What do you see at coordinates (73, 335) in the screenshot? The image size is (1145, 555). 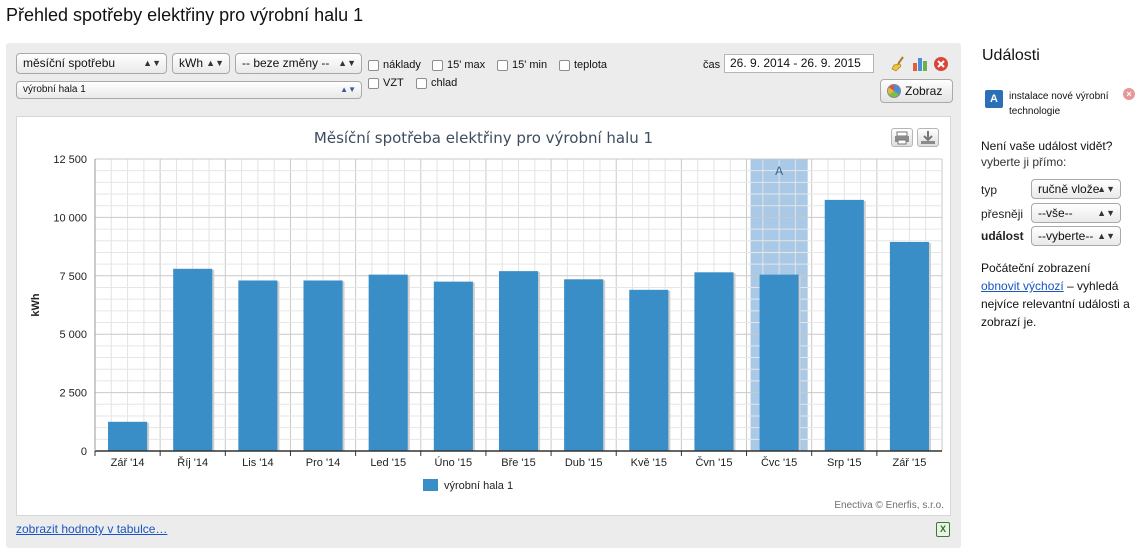 I see `y-tick-label: 5 000` at bounding box center [73, 335].